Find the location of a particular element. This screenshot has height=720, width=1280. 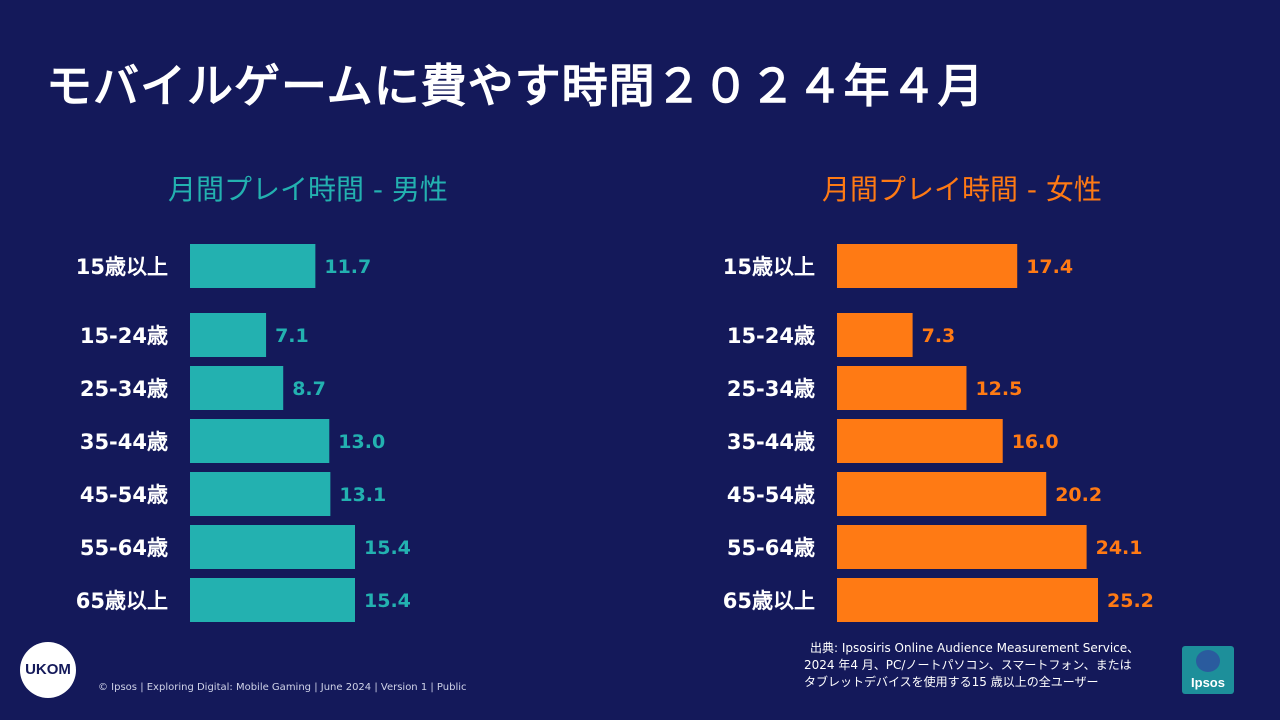

female-chart-title: 月間プレイ時間 - 女性 is located at coordinates (962, 189).